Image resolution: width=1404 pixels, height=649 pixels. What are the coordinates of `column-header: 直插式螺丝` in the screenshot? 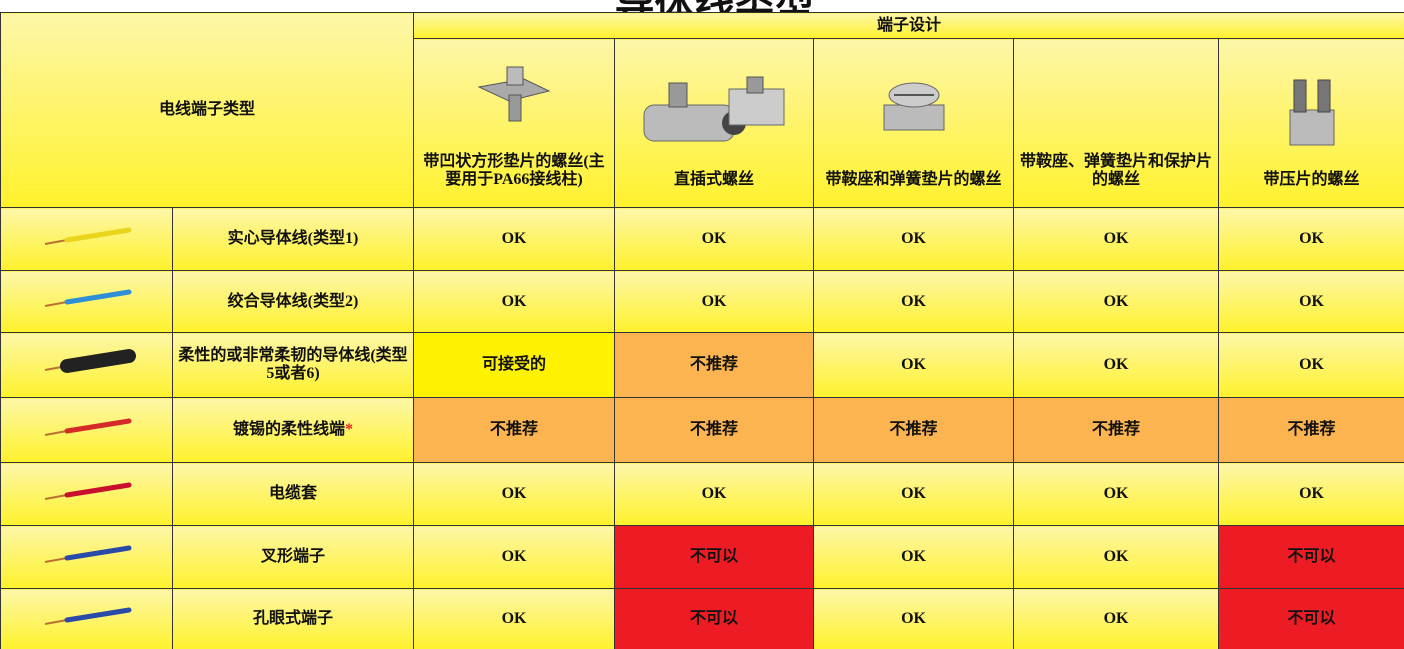 It's located at (714, 123).